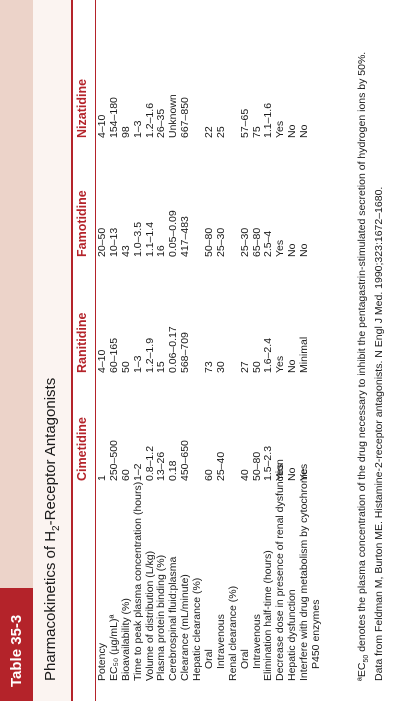 Image resolution: width=400 pixels, height=701 pixels. I want to click on table-cell: 25–40, so click(220, 466).